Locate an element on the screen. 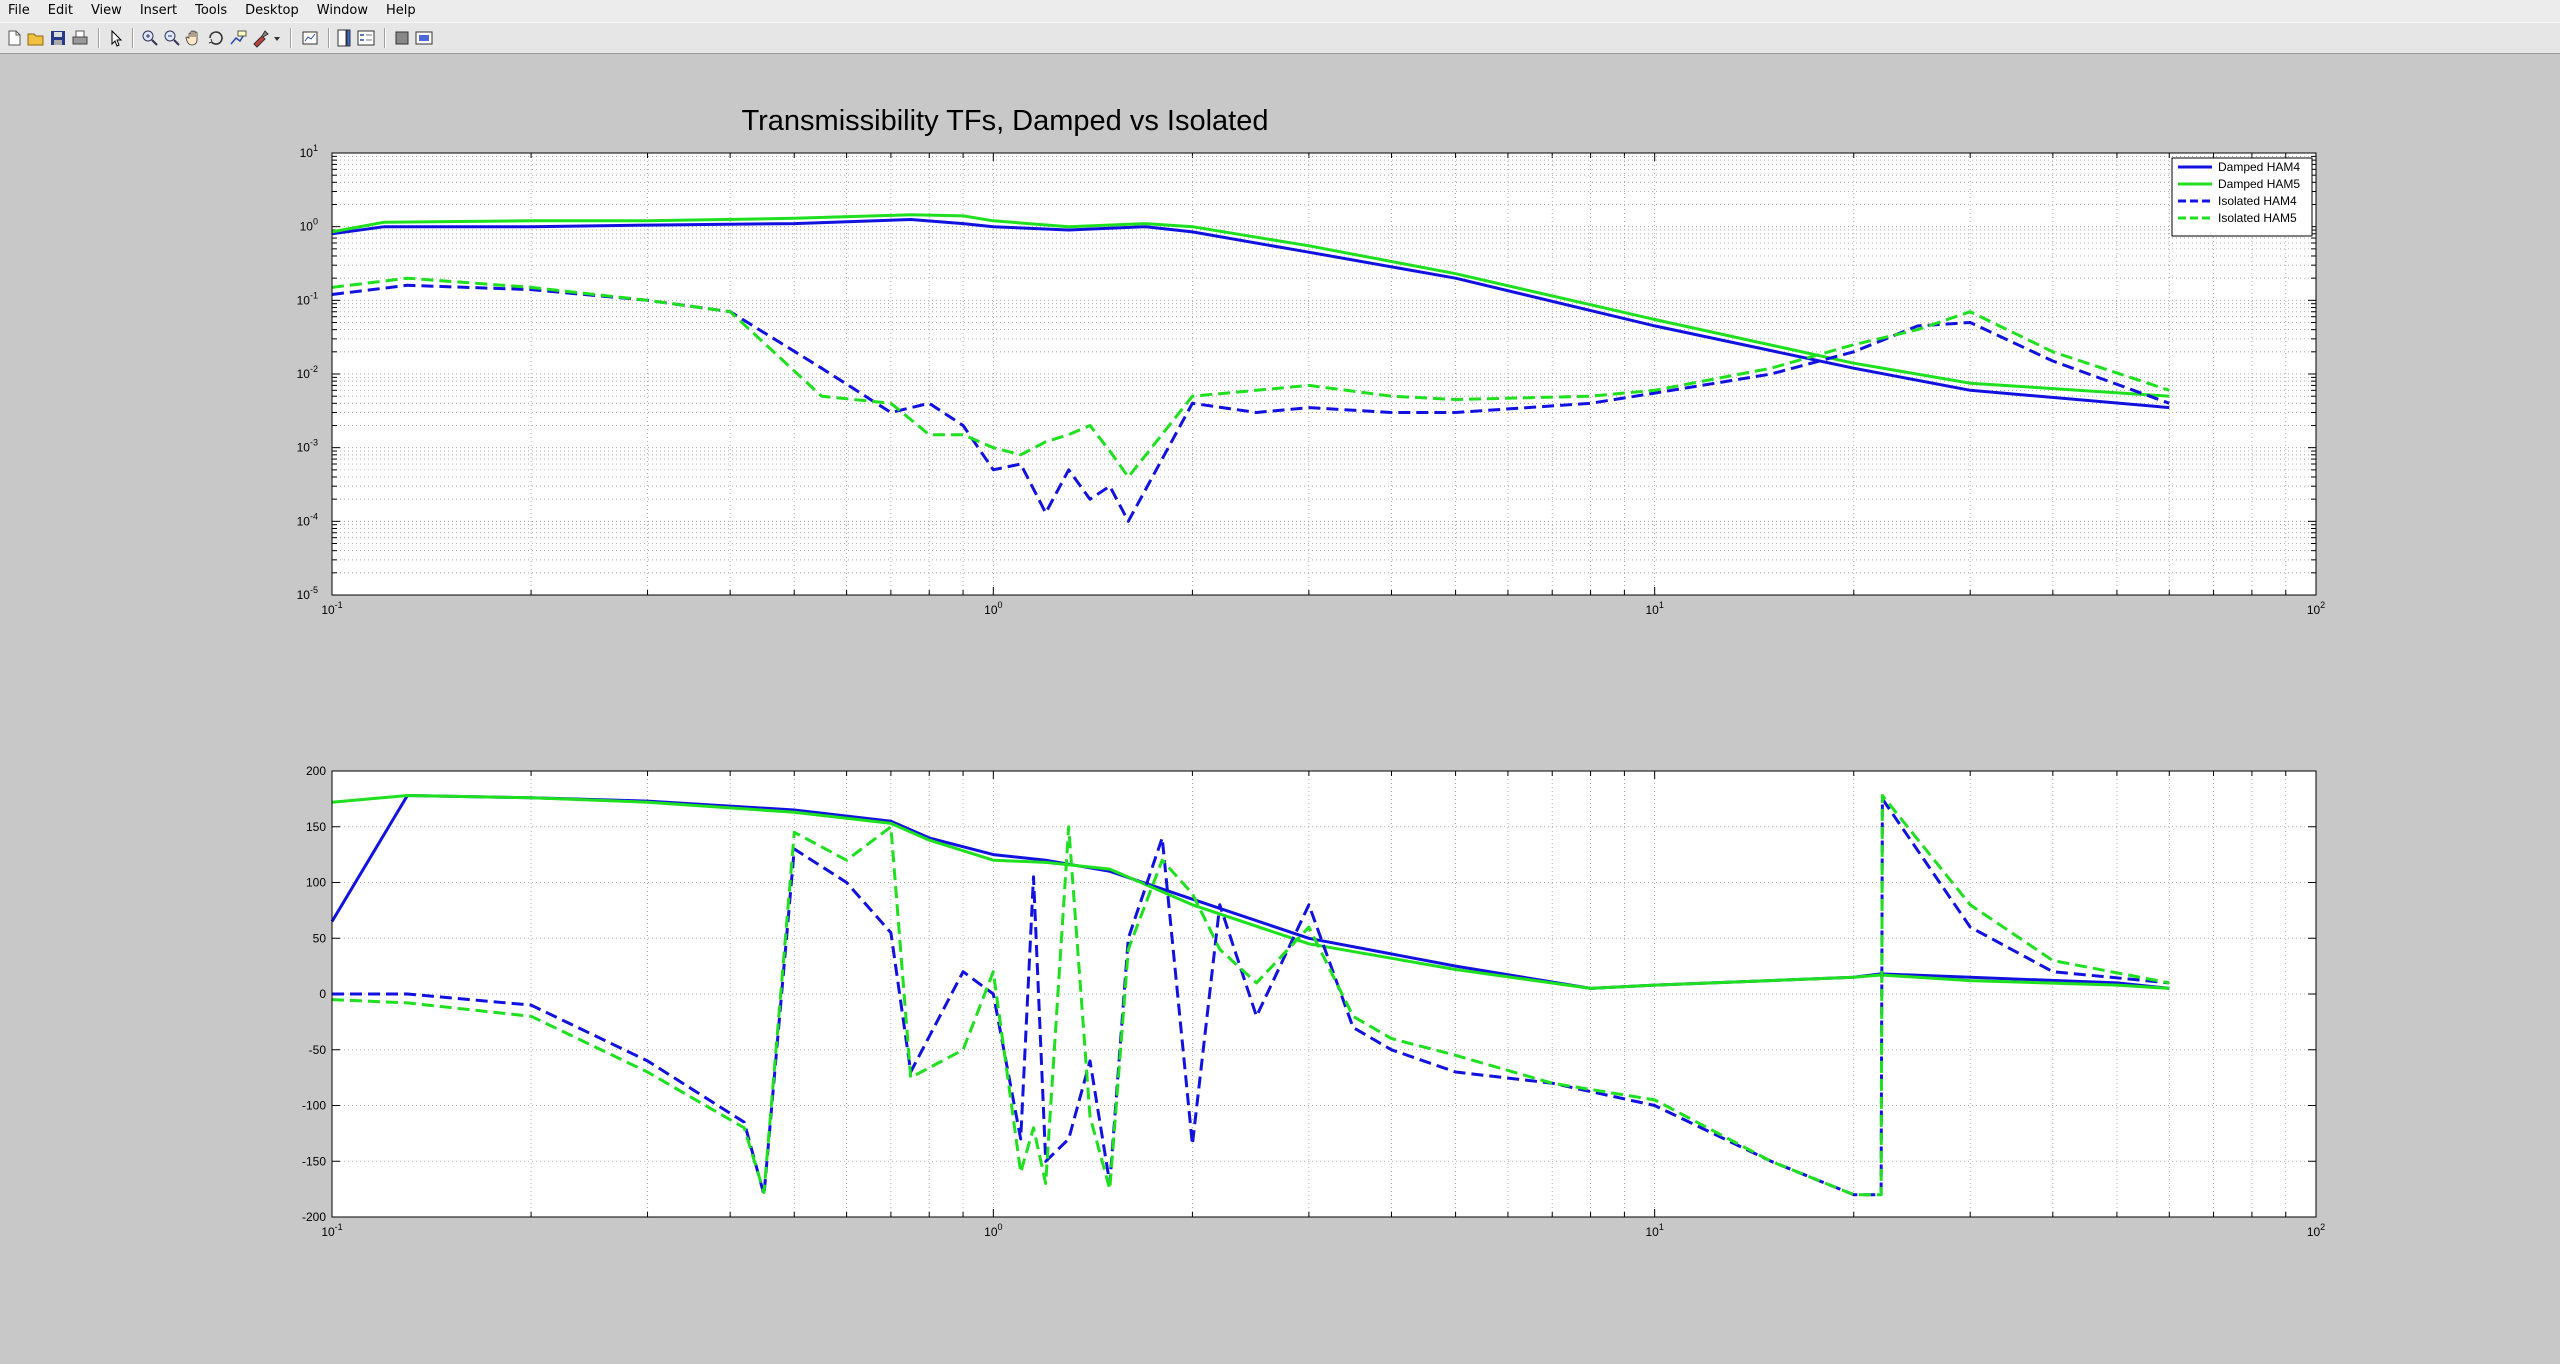 This screenshot has height=1364, width=2560. magnitude-x-tick-label: 10⁰ is located at coordinates (993, 608).